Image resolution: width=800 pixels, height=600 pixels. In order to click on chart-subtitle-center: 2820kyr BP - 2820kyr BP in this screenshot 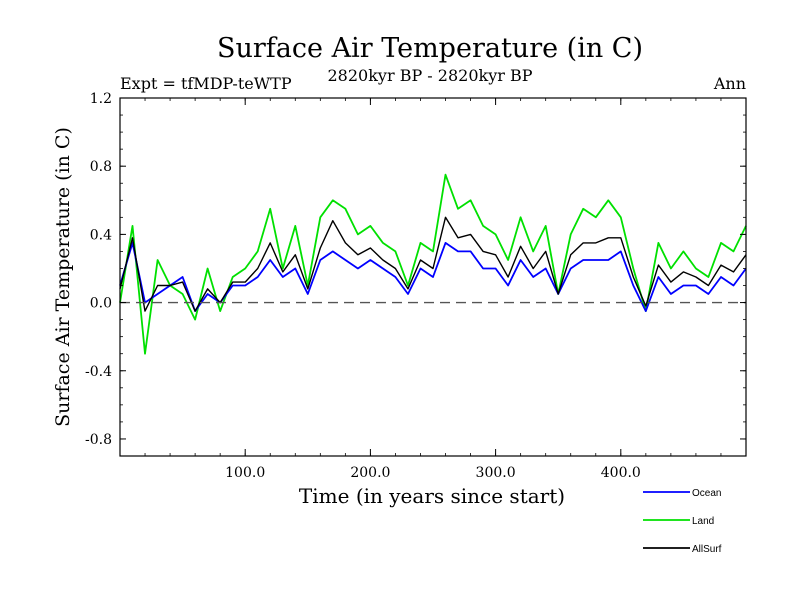, I will do `click(430, 75)`.